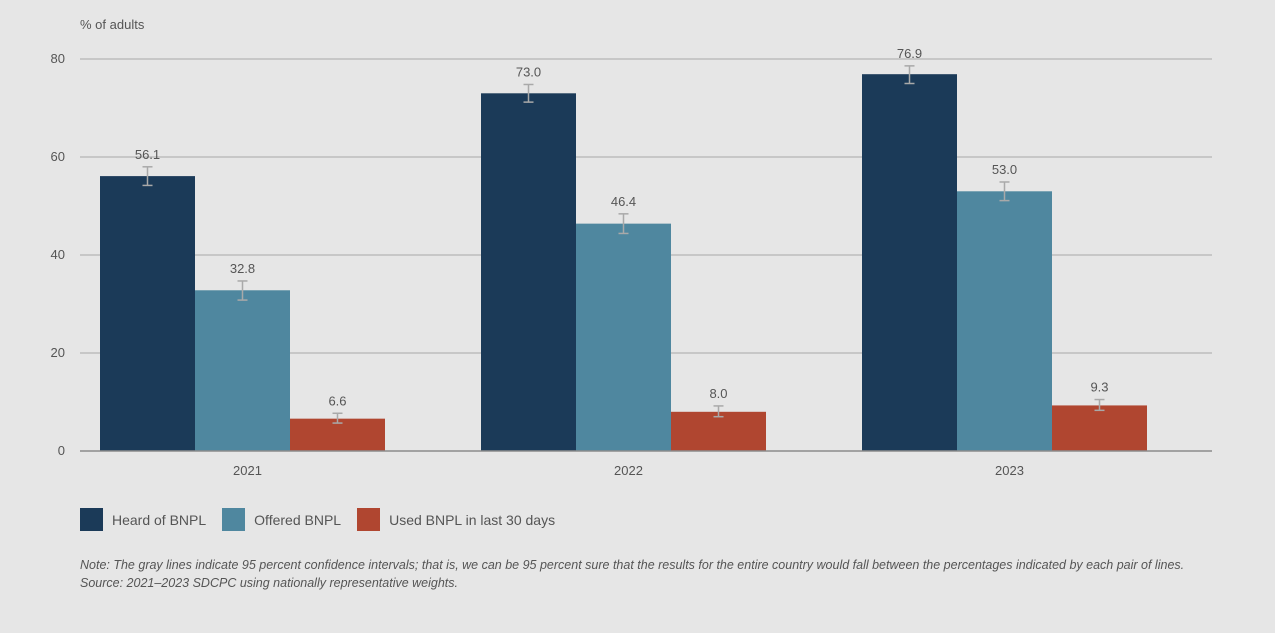 This screenshot has height=633, width=1275. What do you see at coordinates (112, 24) in the screenshot?
I see `y-axis-title: % of adults` at bounding box center [112, 24].